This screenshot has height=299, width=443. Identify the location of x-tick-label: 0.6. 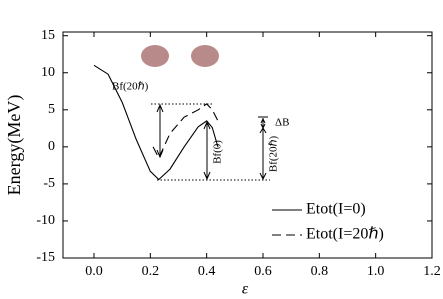
(263, 271).